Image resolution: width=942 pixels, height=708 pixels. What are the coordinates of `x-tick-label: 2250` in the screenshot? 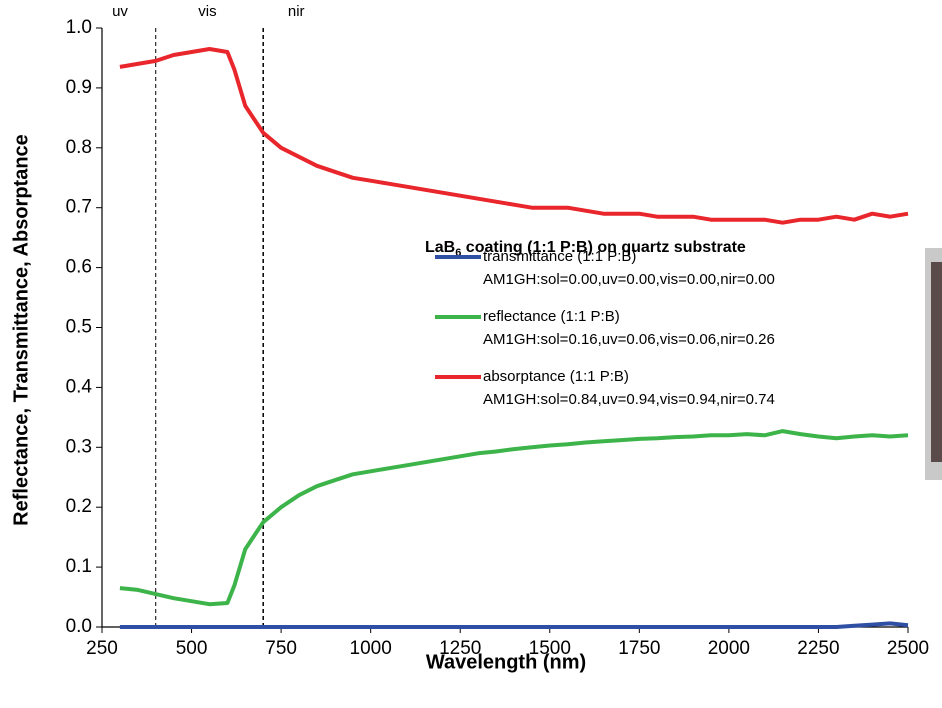 It's located at (818, 648).